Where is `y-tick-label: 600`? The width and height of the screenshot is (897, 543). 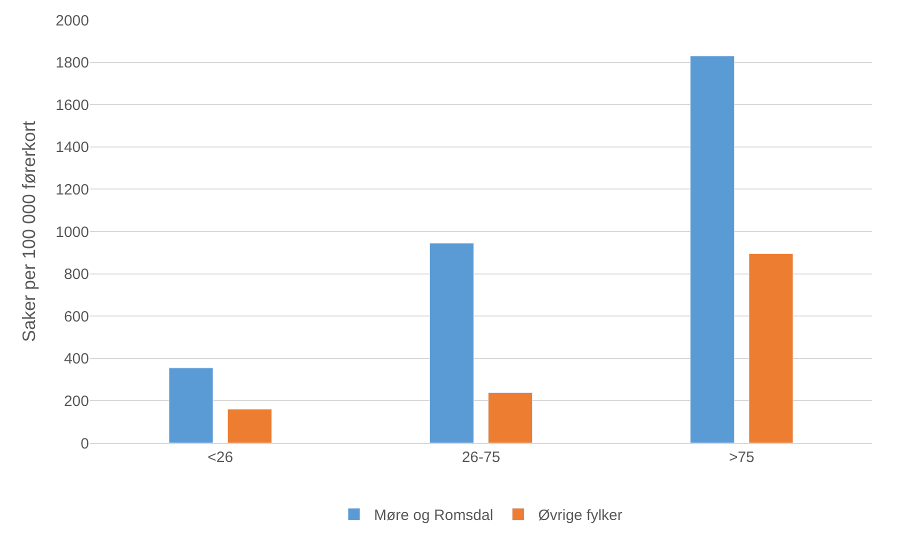
y-tick-label: 600 is located at coordinates (76, 317).